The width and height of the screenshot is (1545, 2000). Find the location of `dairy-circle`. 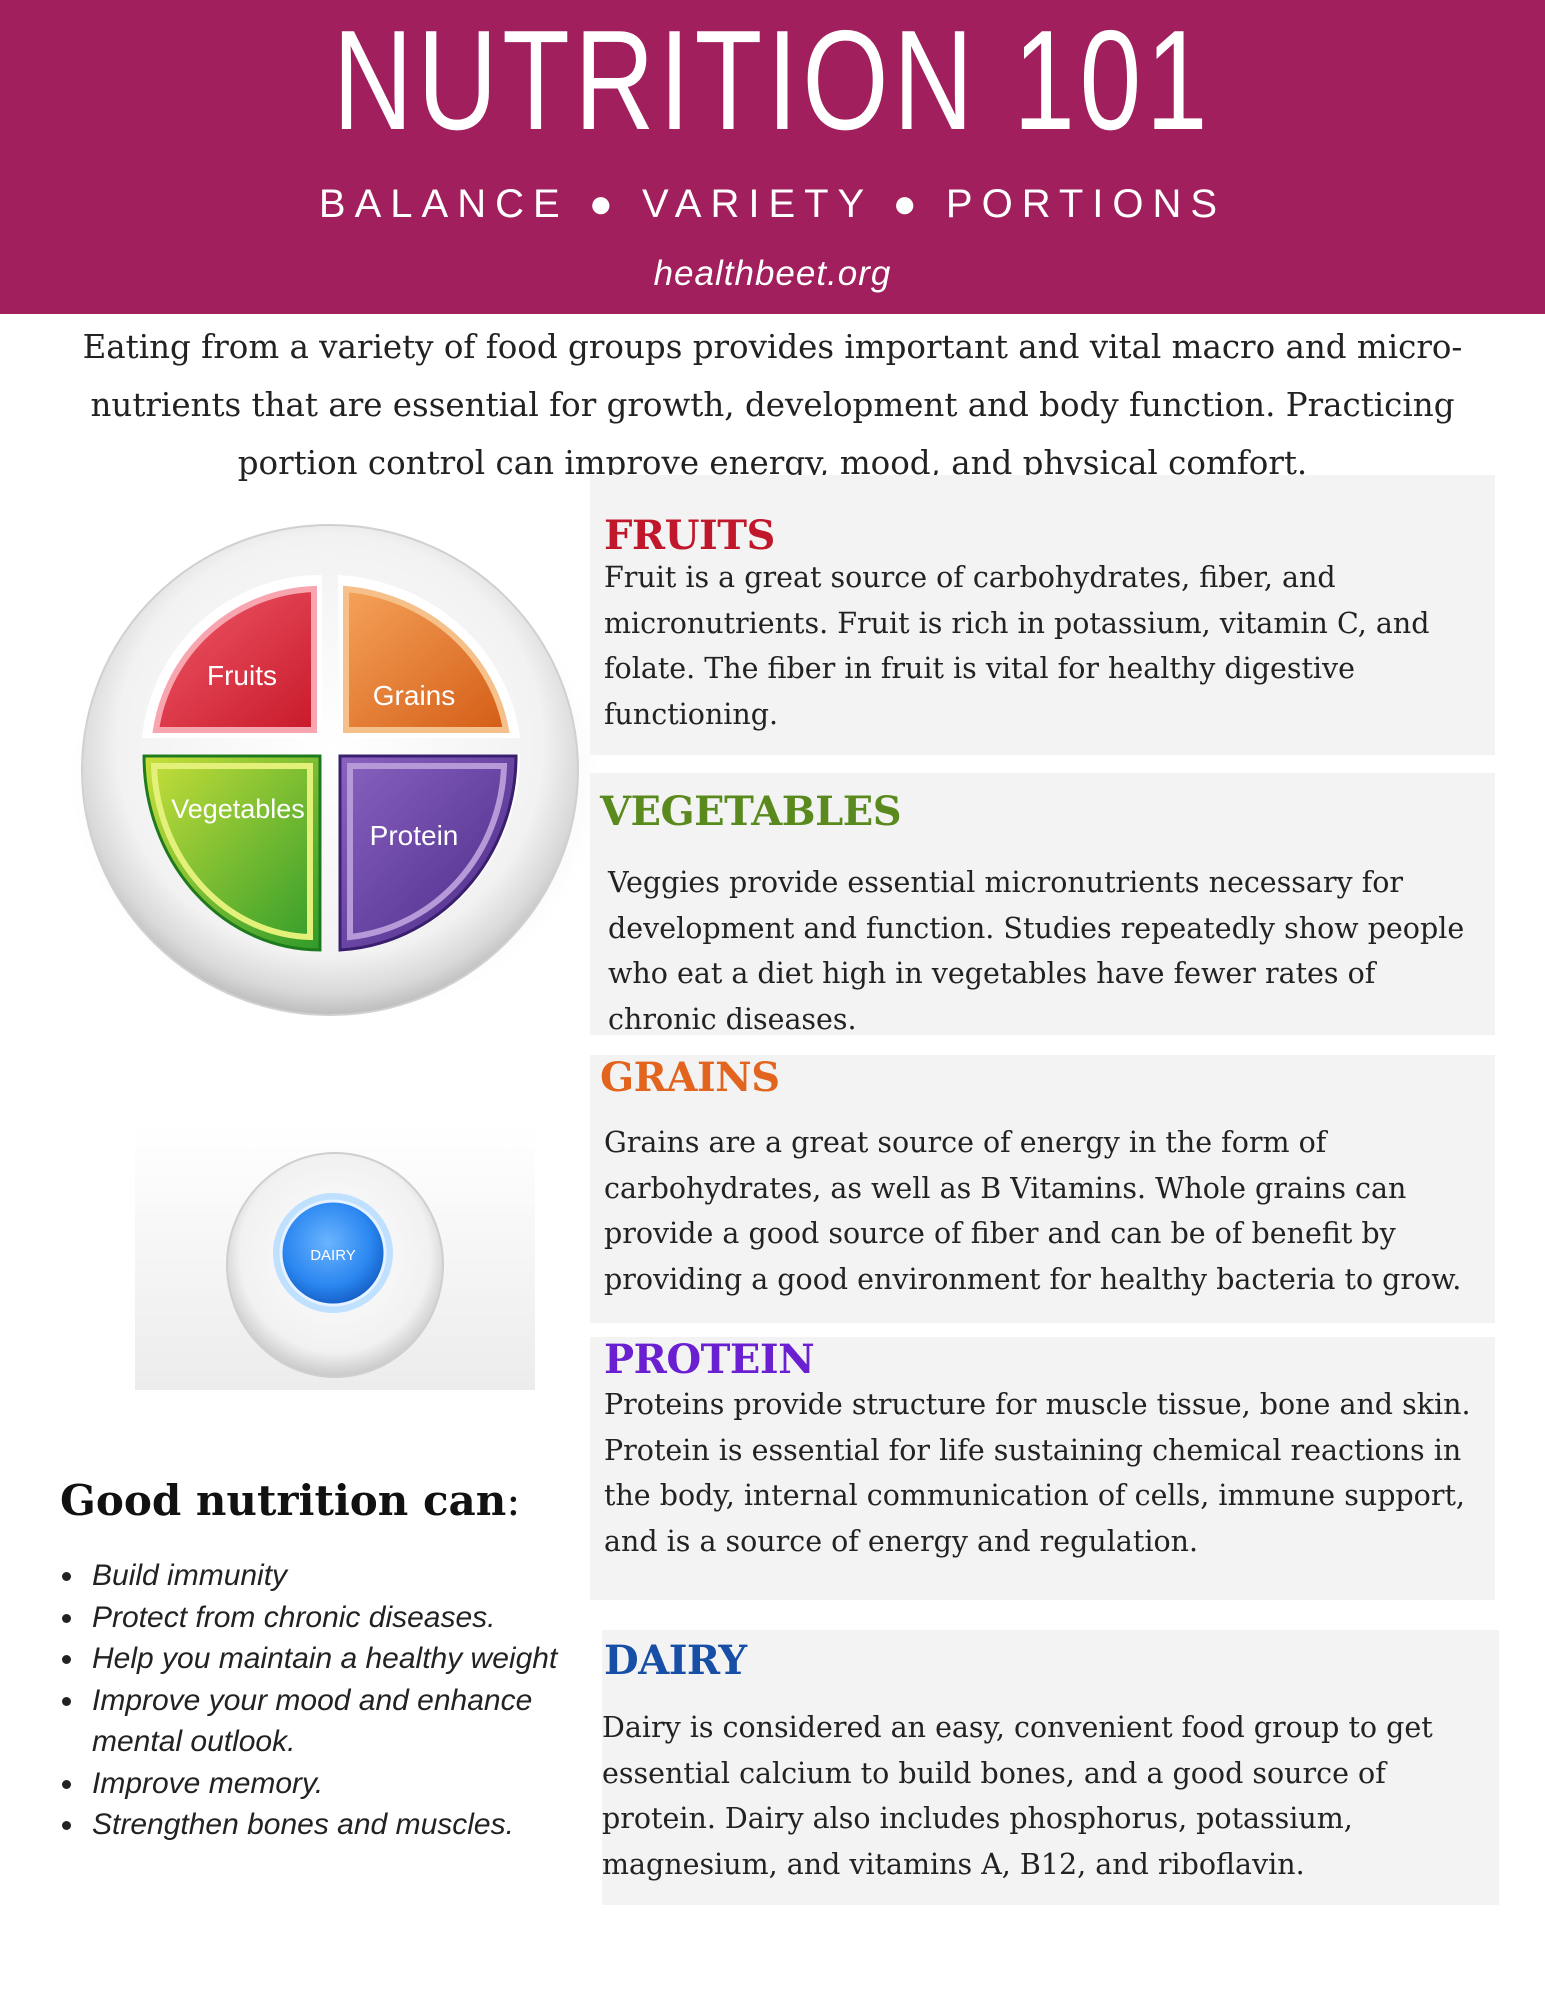

dairy-circle is located at coordinates (333, 1253).